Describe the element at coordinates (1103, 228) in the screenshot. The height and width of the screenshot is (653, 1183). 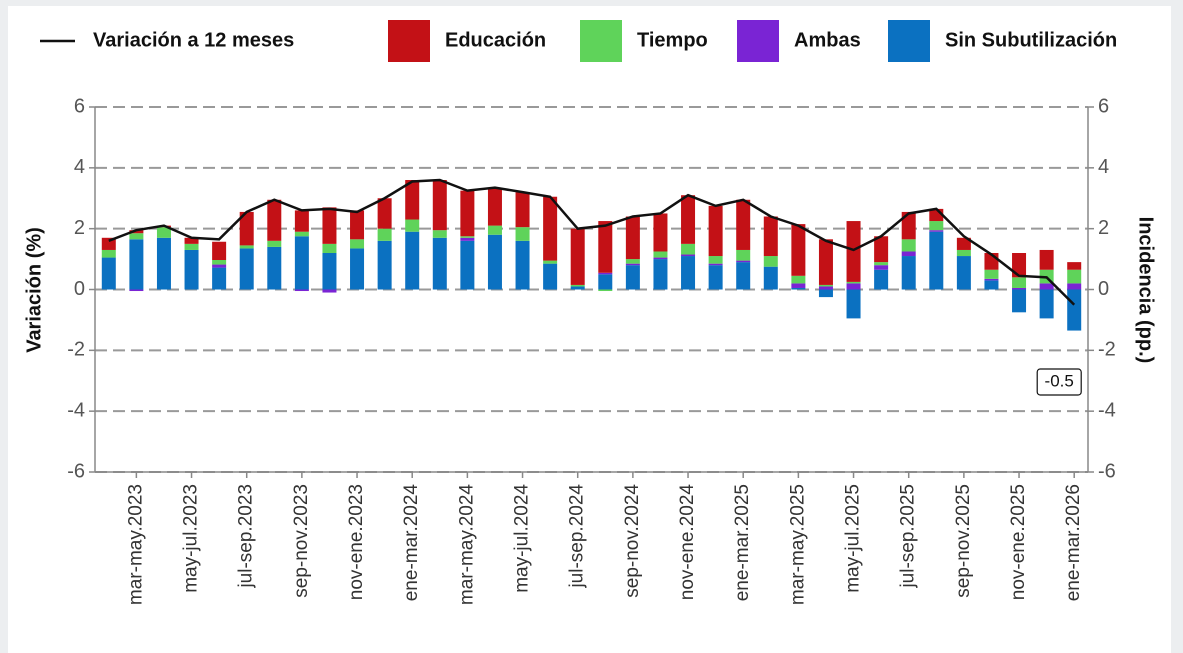
I see `y2-tick-label: 2` at that location.